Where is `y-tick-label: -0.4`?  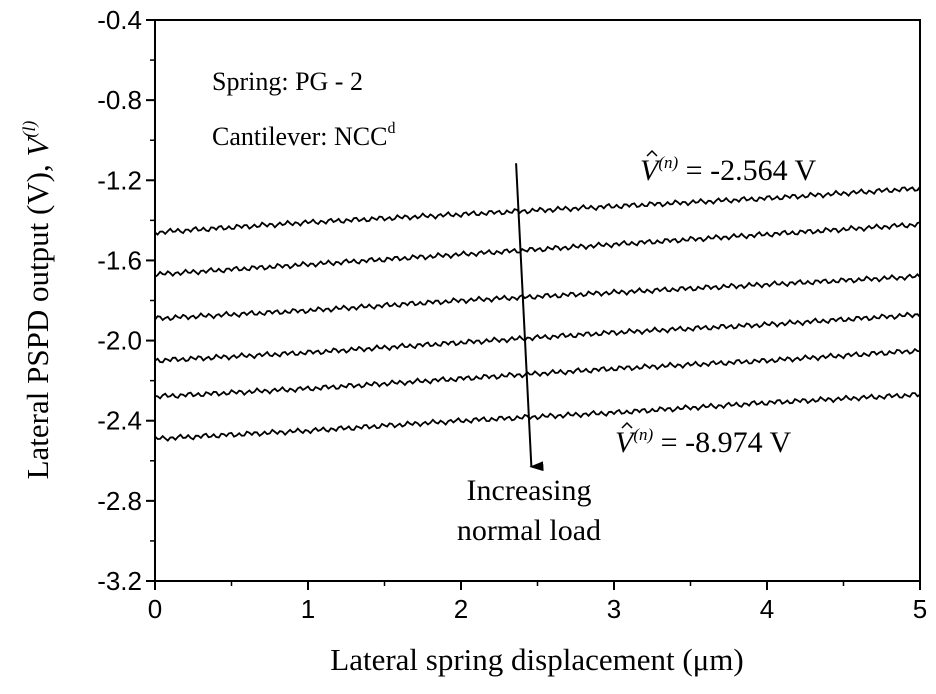 y-tick-label: -0.4 is located at coordinates (119, 20).